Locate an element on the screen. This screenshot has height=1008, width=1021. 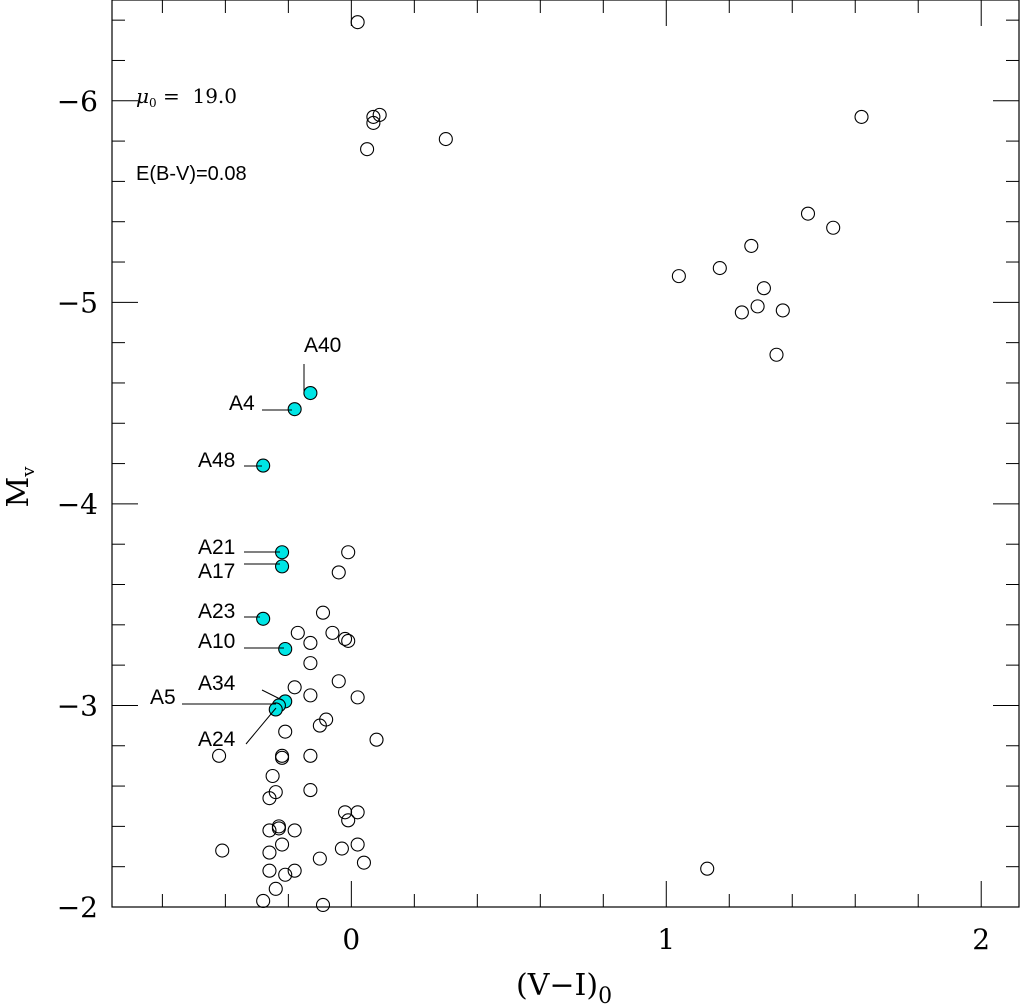
highlighted-point-a40 is located at coordinates (310, 393).